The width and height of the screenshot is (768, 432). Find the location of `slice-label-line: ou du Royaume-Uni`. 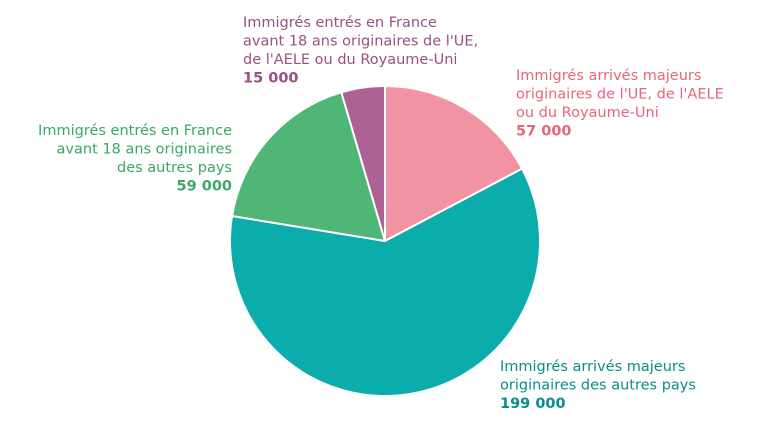

slice-label-line: ou du Royaume-Uni is located at coordinates (587, 113).